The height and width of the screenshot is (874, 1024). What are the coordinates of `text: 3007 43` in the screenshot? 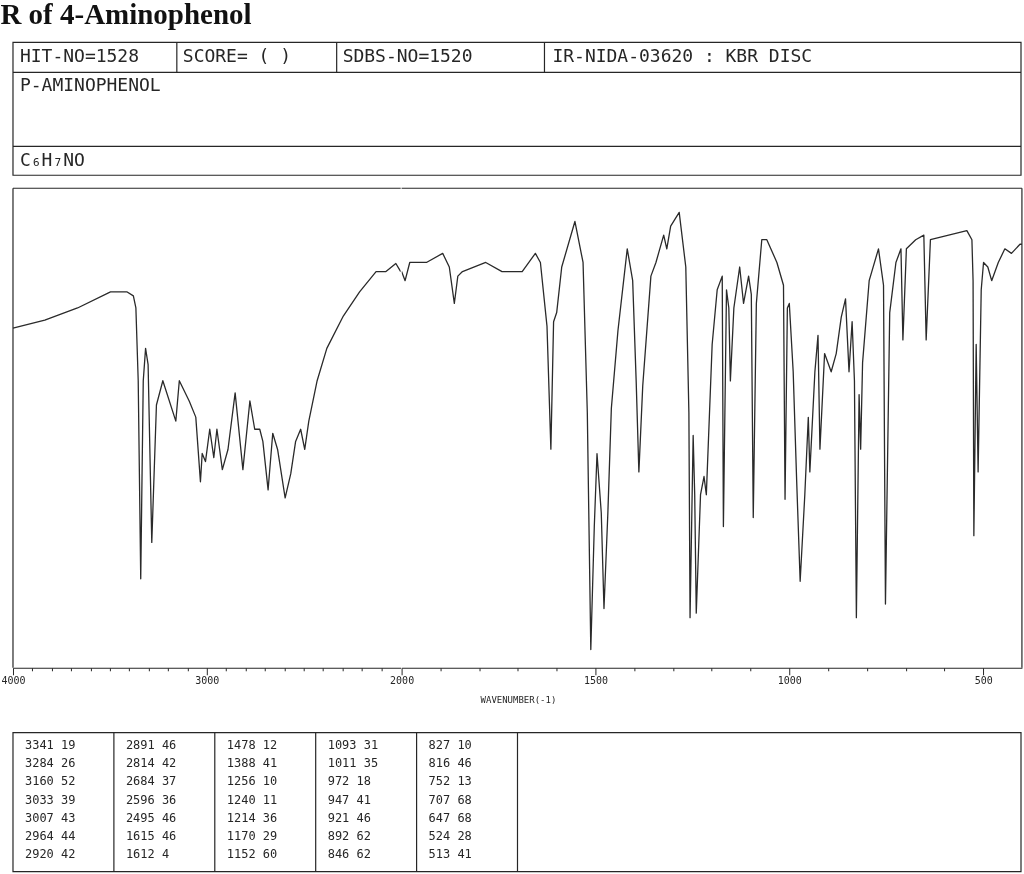 It's located at (50, 817).